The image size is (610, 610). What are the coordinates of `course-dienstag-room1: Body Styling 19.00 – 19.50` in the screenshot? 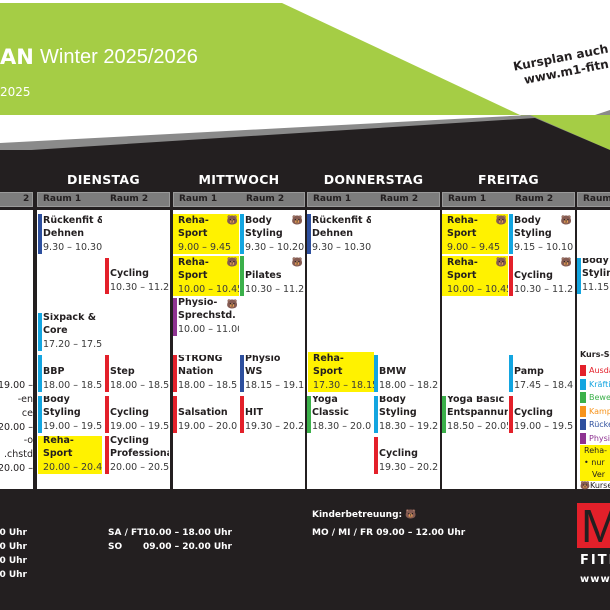 It's located at (70, 414).